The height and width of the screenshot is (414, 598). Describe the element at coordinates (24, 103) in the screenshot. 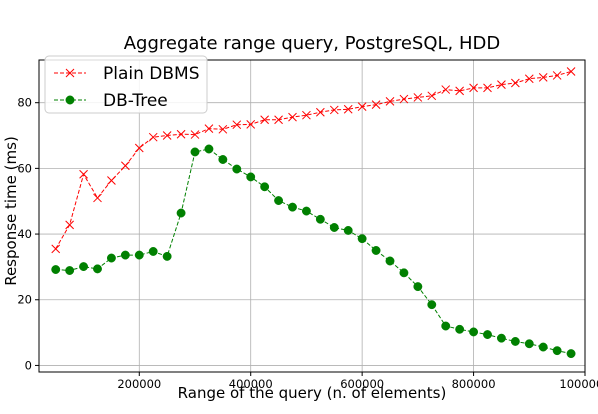

I see `y-tick-label: 80` at that location.